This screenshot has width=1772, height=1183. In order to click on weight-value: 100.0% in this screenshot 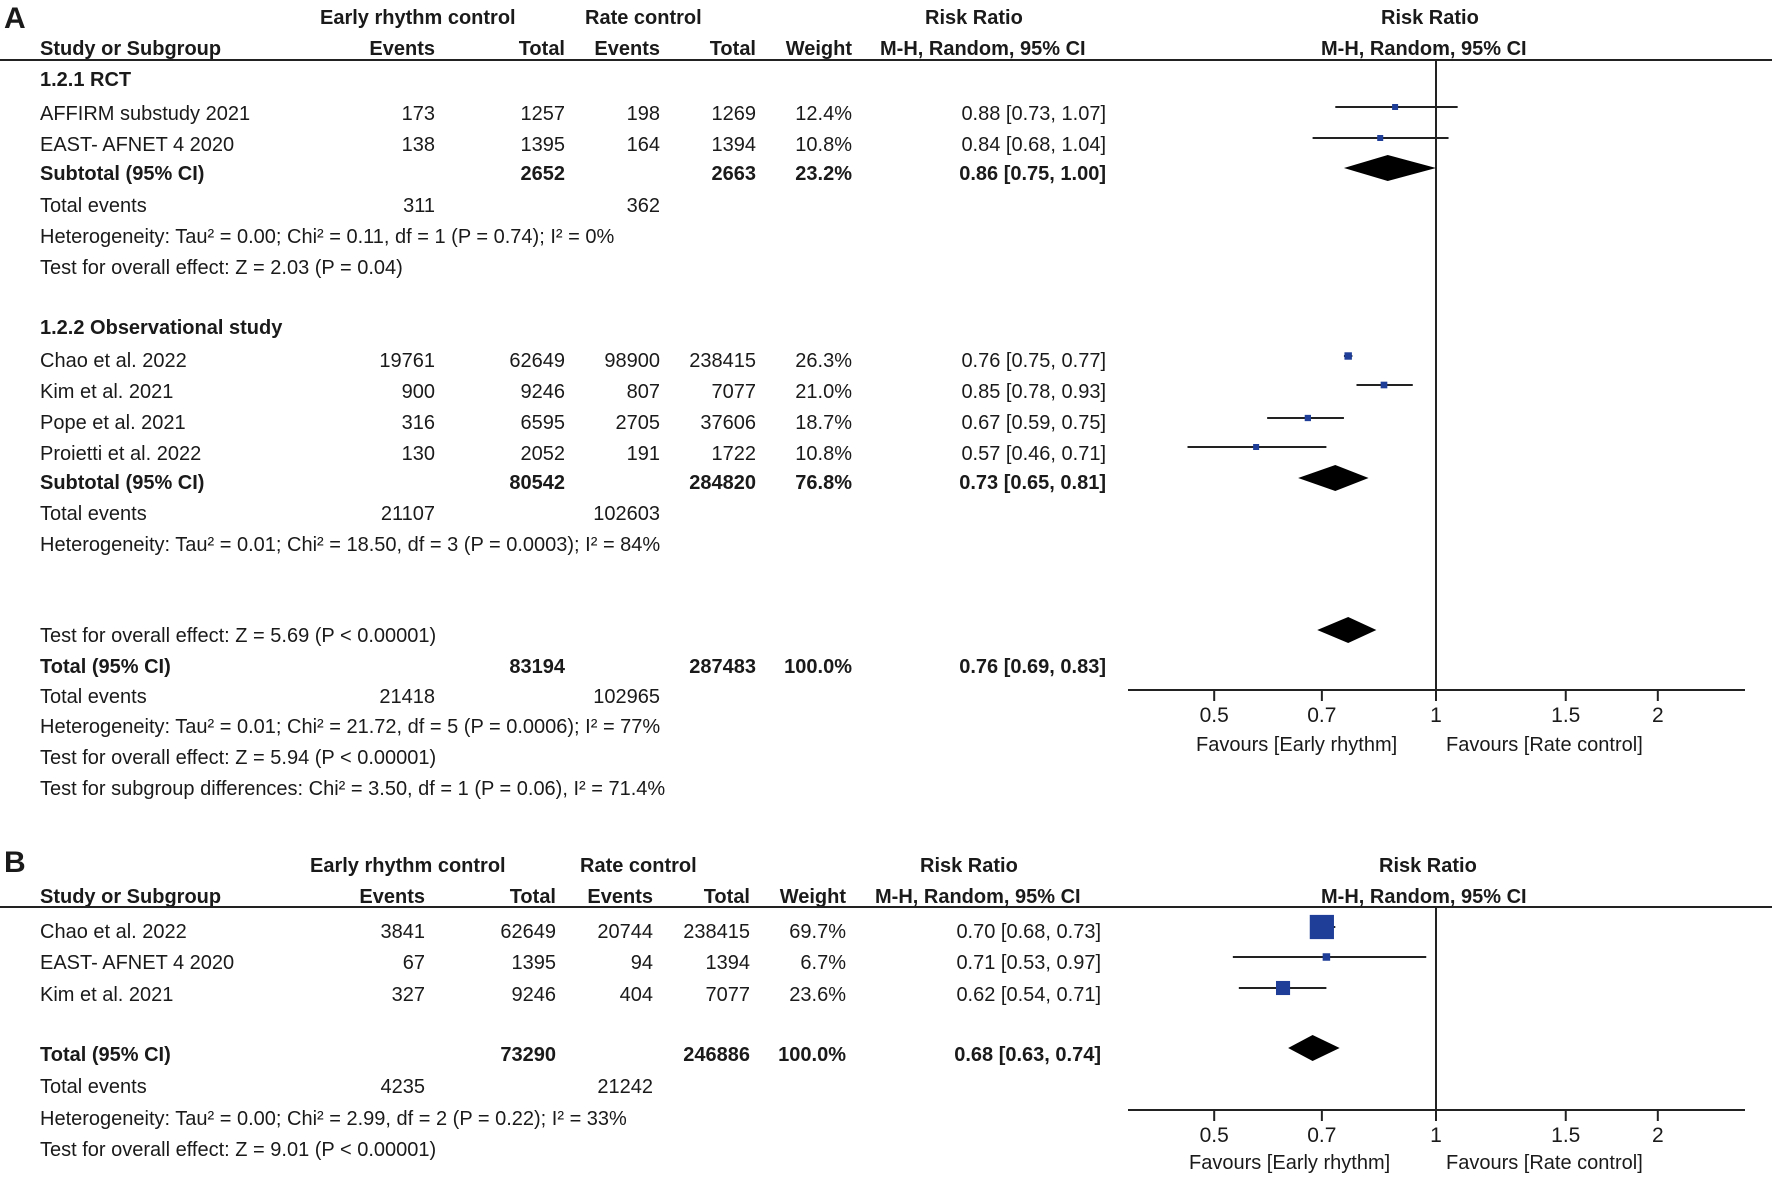, I will do `click(812, 1055)`.